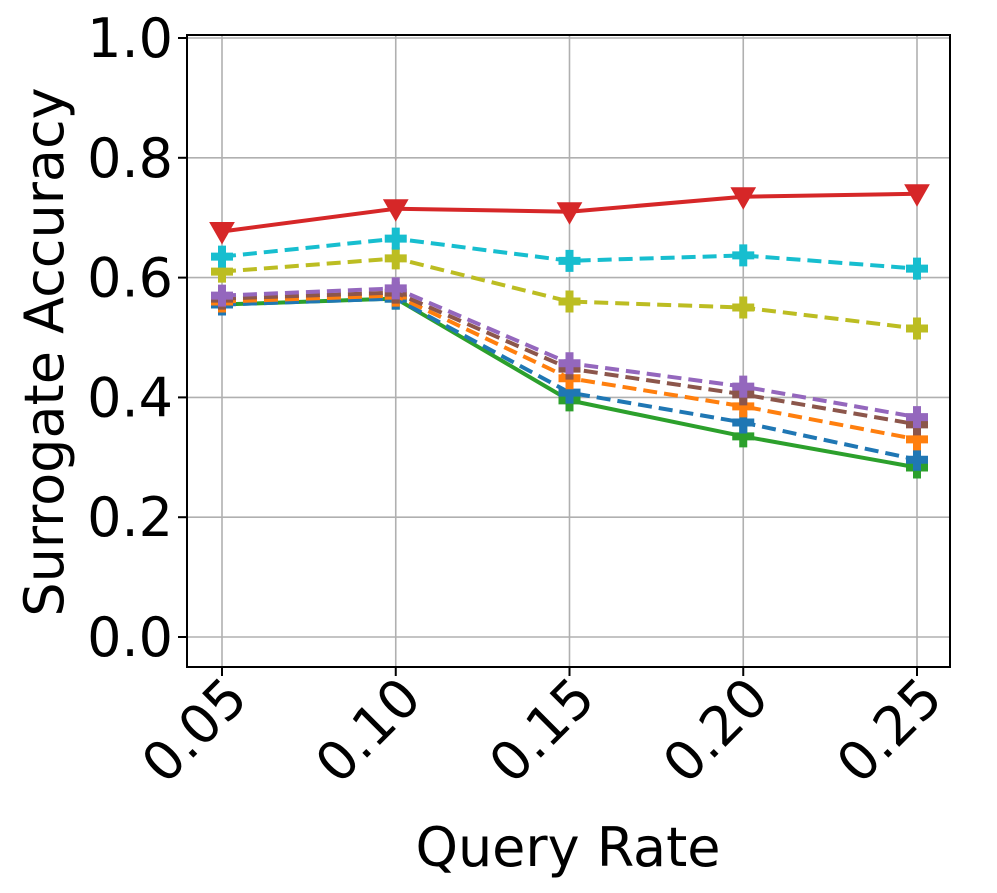 The width and height of the screenshot is (997, 893). Describe the element at coordinates (130, 637) in the screenshot. I see `y-tick-label: 0.0` at that location.